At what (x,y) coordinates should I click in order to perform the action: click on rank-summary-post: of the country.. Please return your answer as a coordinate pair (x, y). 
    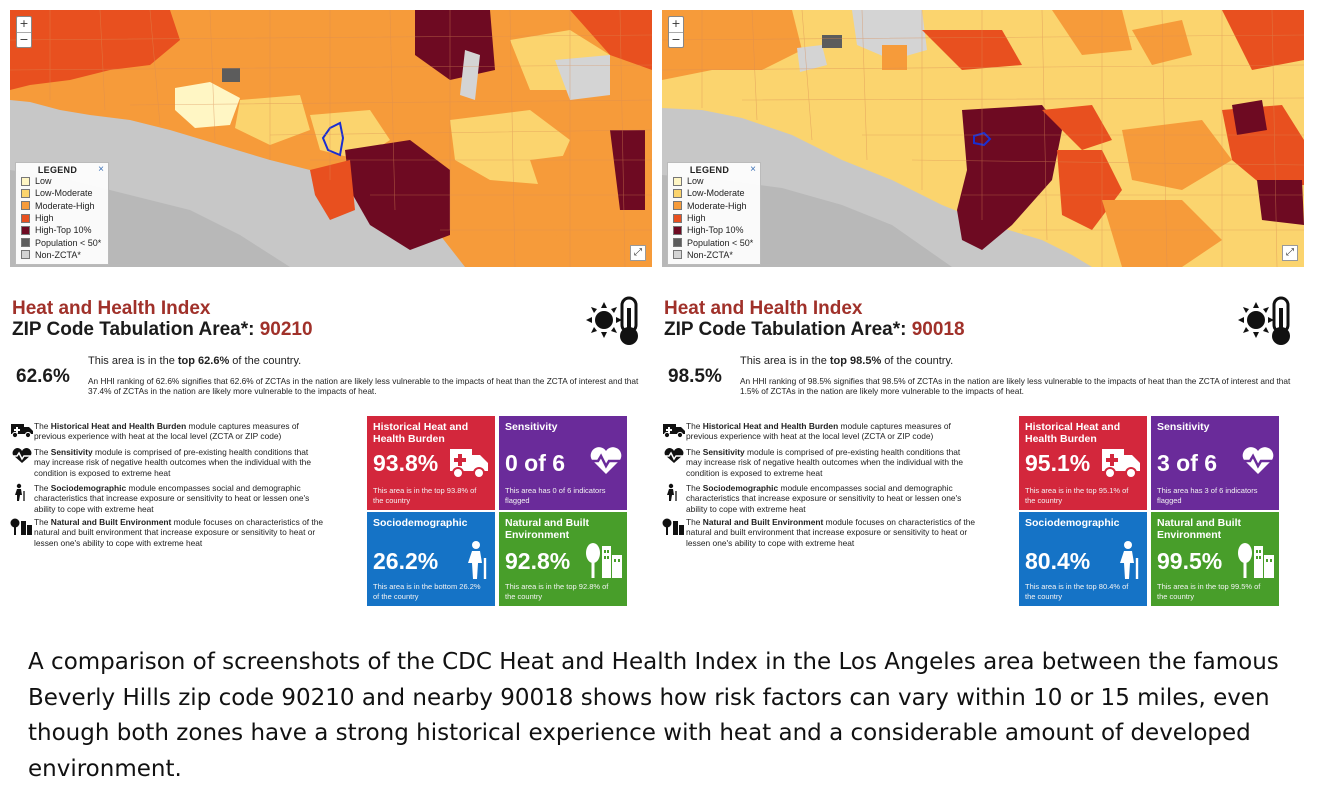
    Looking at the image, I should click on (265, 361).